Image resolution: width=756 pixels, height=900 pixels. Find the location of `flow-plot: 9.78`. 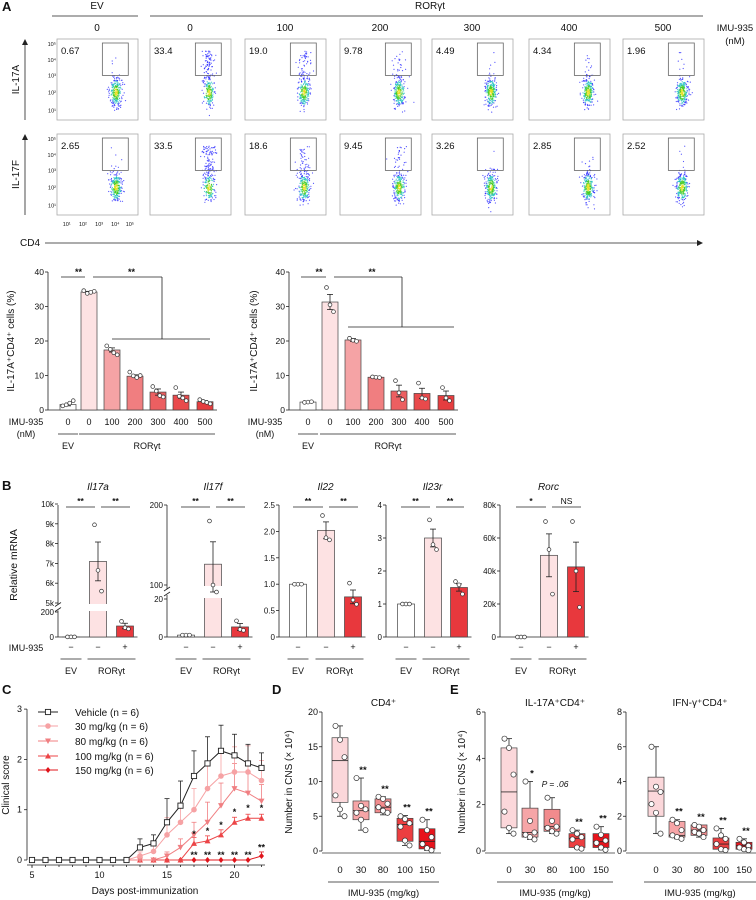

flow-plot: 9.78 is located at coordinates (380, 79).